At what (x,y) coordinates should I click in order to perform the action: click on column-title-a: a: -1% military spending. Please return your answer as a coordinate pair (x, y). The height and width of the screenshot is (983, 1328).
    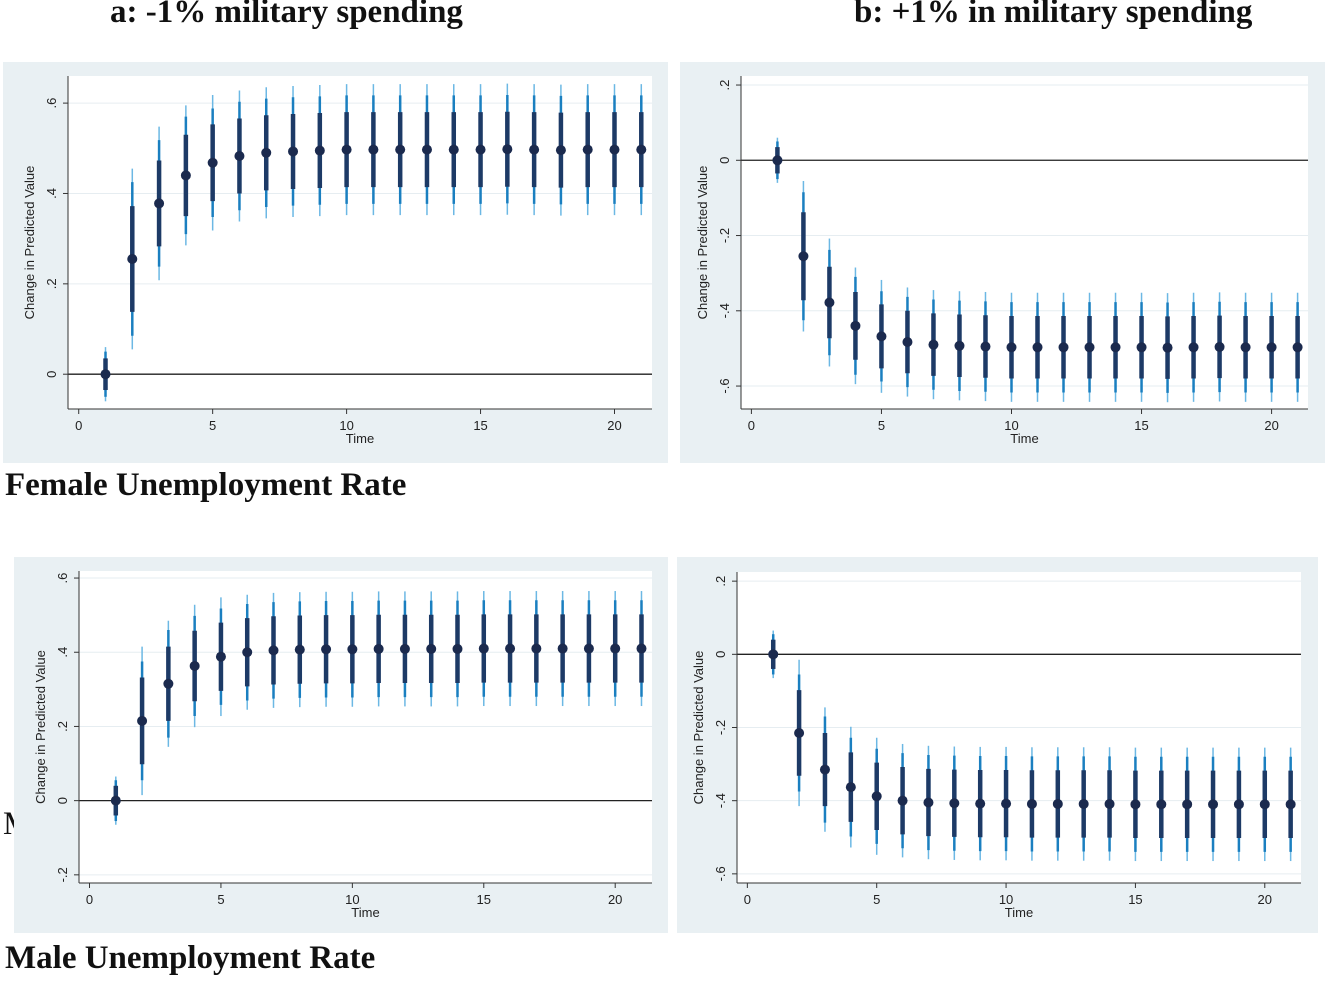
    Looking at the image, I should click on (286, 15).